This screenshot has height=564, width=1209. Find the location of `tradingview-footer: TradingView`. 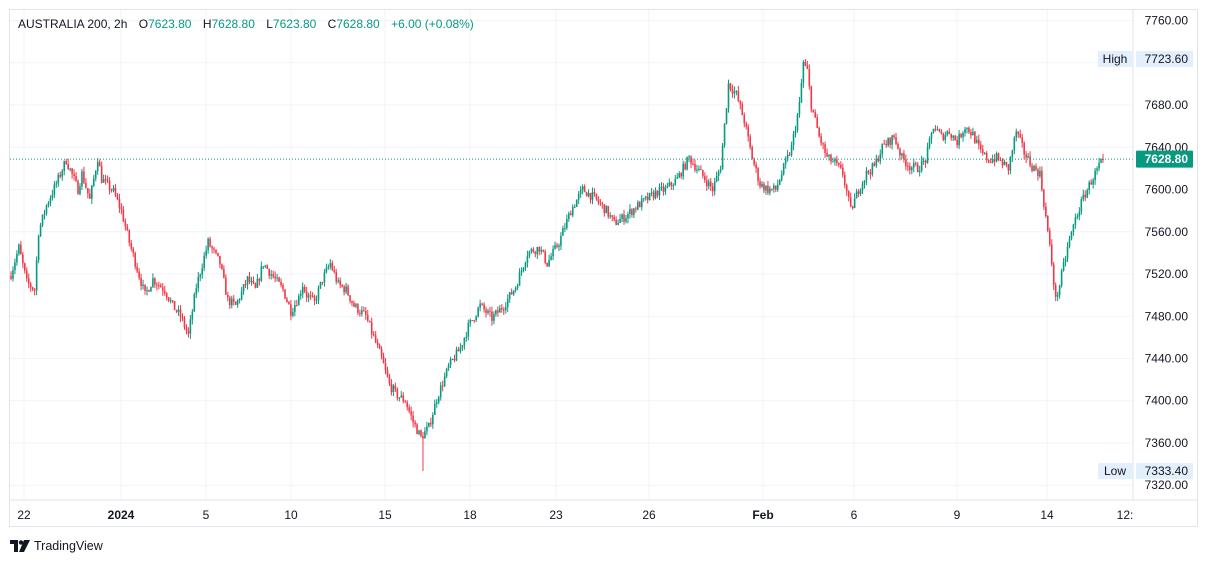

tradingview-footer: TradingView is located at coordinates (56, 546).